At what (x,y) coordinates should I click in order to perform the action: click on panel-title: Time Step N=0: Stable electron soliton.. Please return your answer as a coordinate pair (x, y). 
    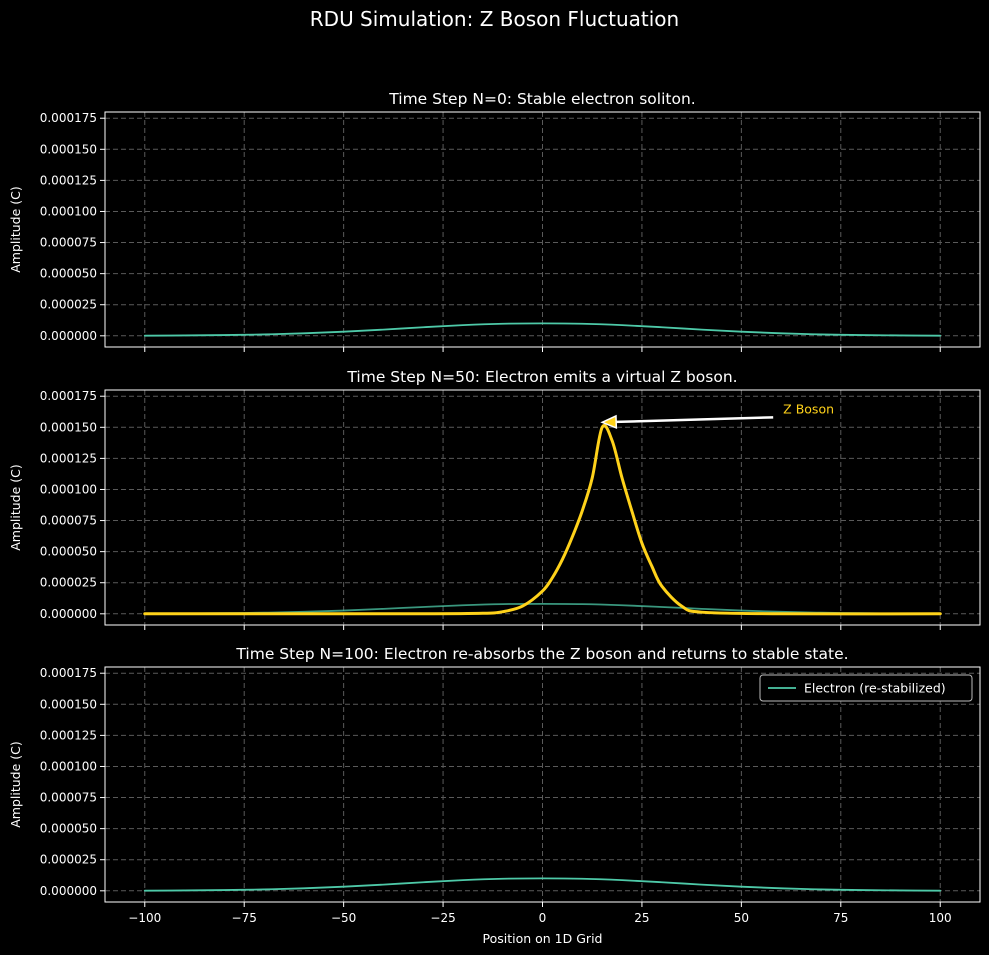
    Looking at the image, I should click on (541, 99).